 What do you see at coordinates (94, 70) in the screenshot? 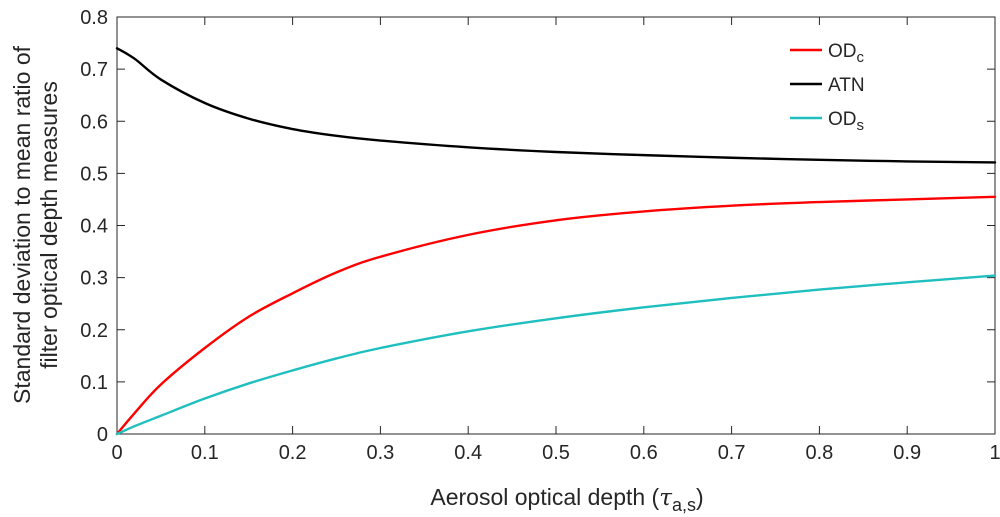
I see `y-tick-label: 0.7` at bounding box center [94, 70].